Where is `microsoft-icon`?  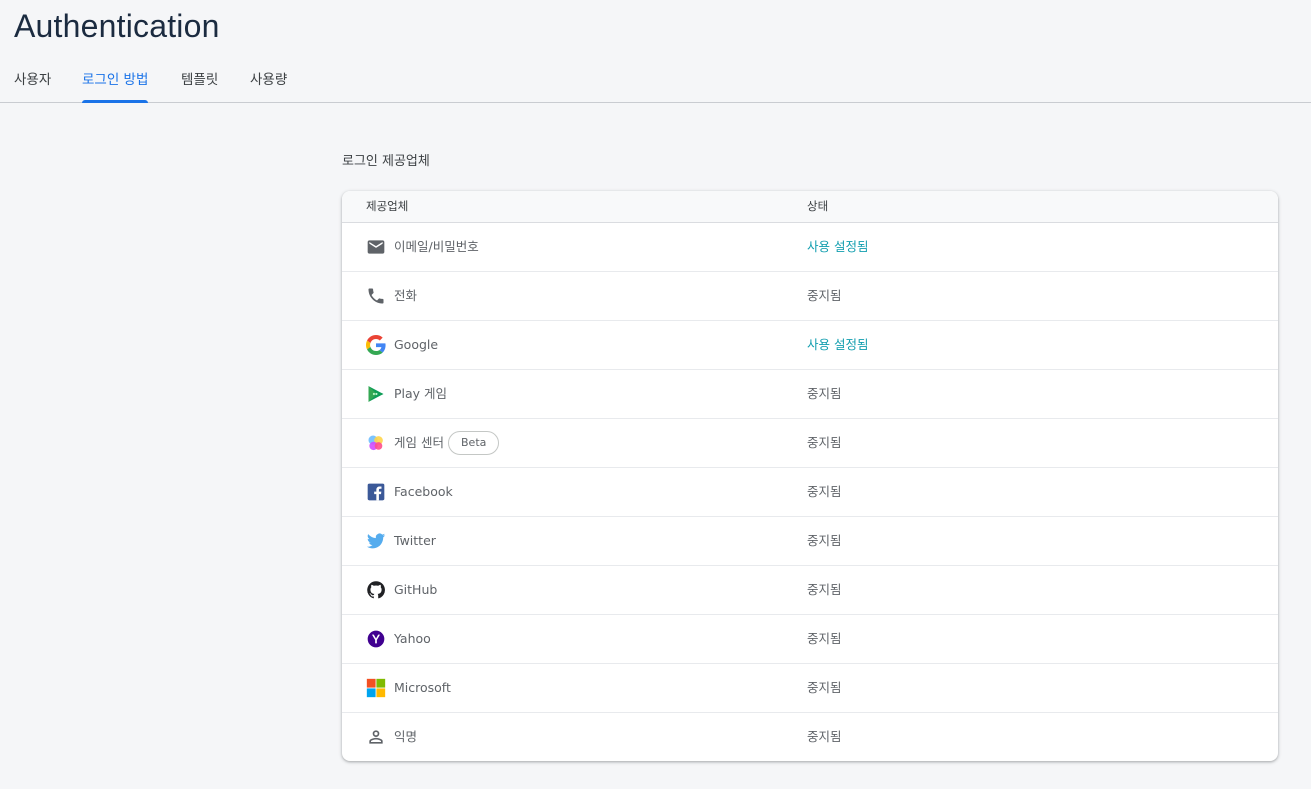
microsoft-icon is located at coordinates (376, 688).